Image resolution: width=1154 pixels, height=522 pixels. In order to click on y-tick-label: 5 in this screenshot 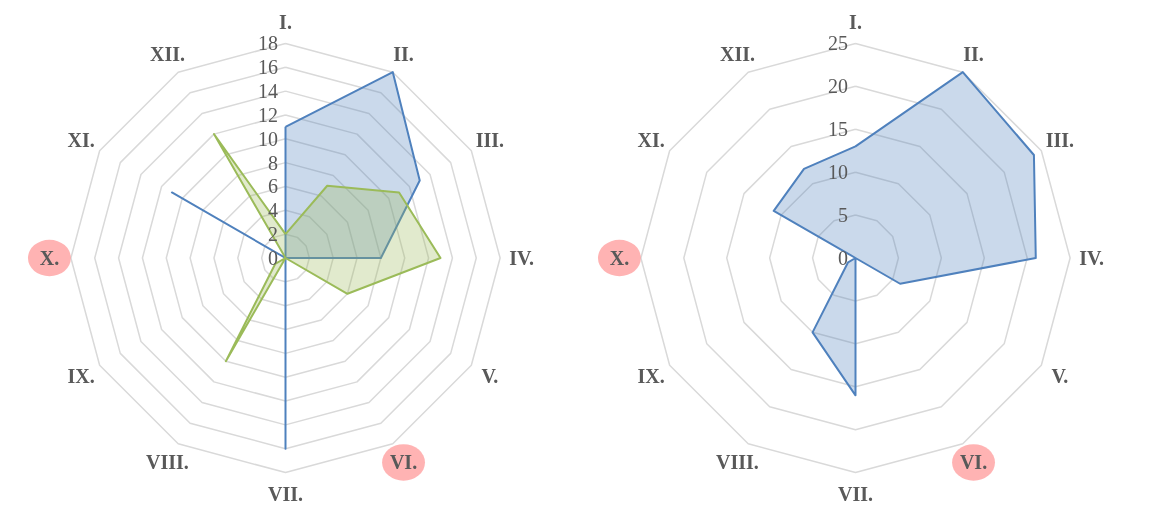, I will do `click(842, 215)`.